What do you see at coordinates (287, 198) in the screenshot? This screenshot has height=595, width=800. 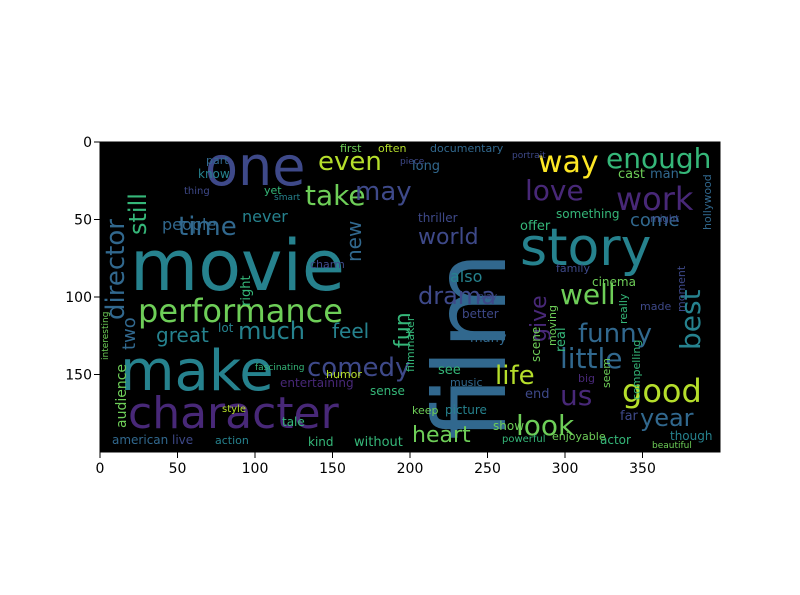 I see `word-smart: smart` at bounding box center [287, 198].